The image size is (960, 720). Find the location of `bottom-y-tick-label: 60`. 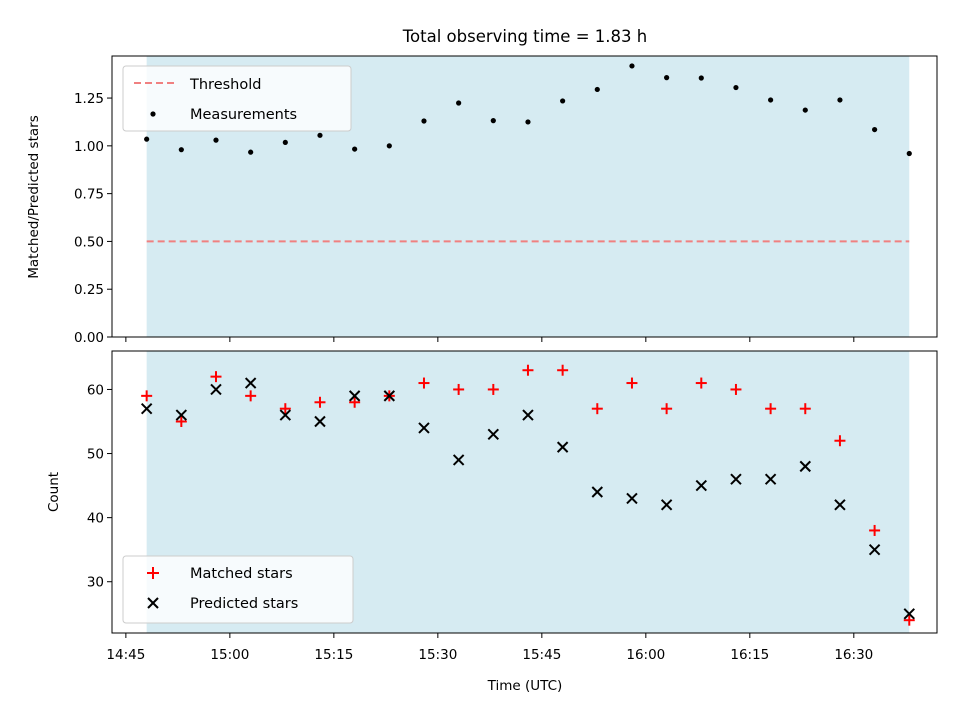

bottom-y-tick-label: 60 is located at coordinates (95, 390).